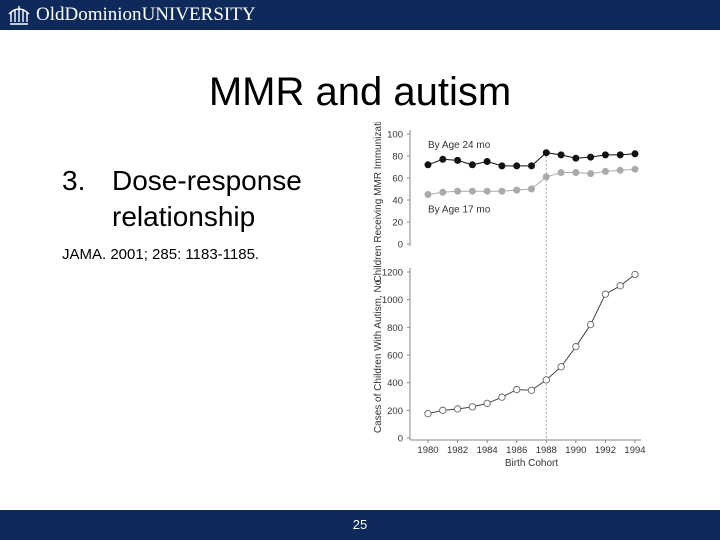  What do you see at coordinates (634, 450) in the screenshot?
I see `x-tick-label: 1994` at bounding box center [634, 450].